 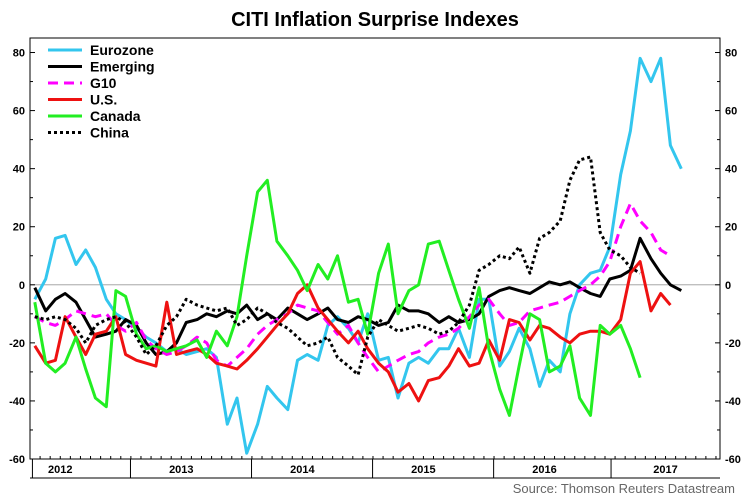 What do you see at coordinates (103, 83) in the screenshot?
I see `legend-label-g10: G10` at bounding box center [103, 83].